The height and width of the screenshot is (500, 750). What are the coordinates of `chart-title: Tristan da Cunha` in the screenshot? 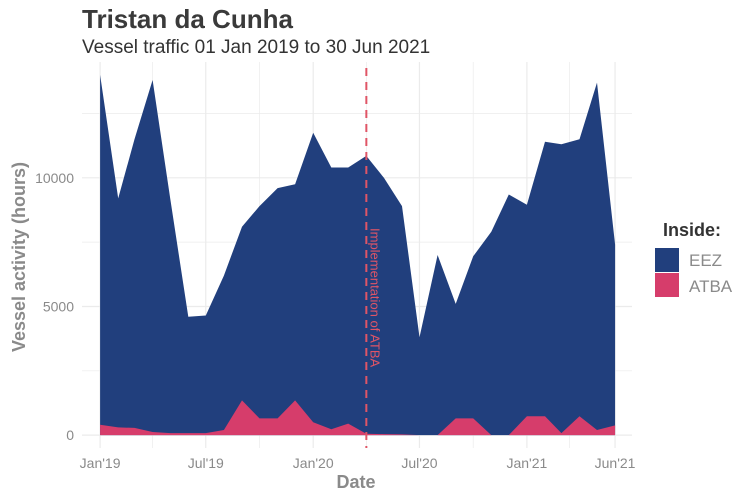 It's located at (187, 19).